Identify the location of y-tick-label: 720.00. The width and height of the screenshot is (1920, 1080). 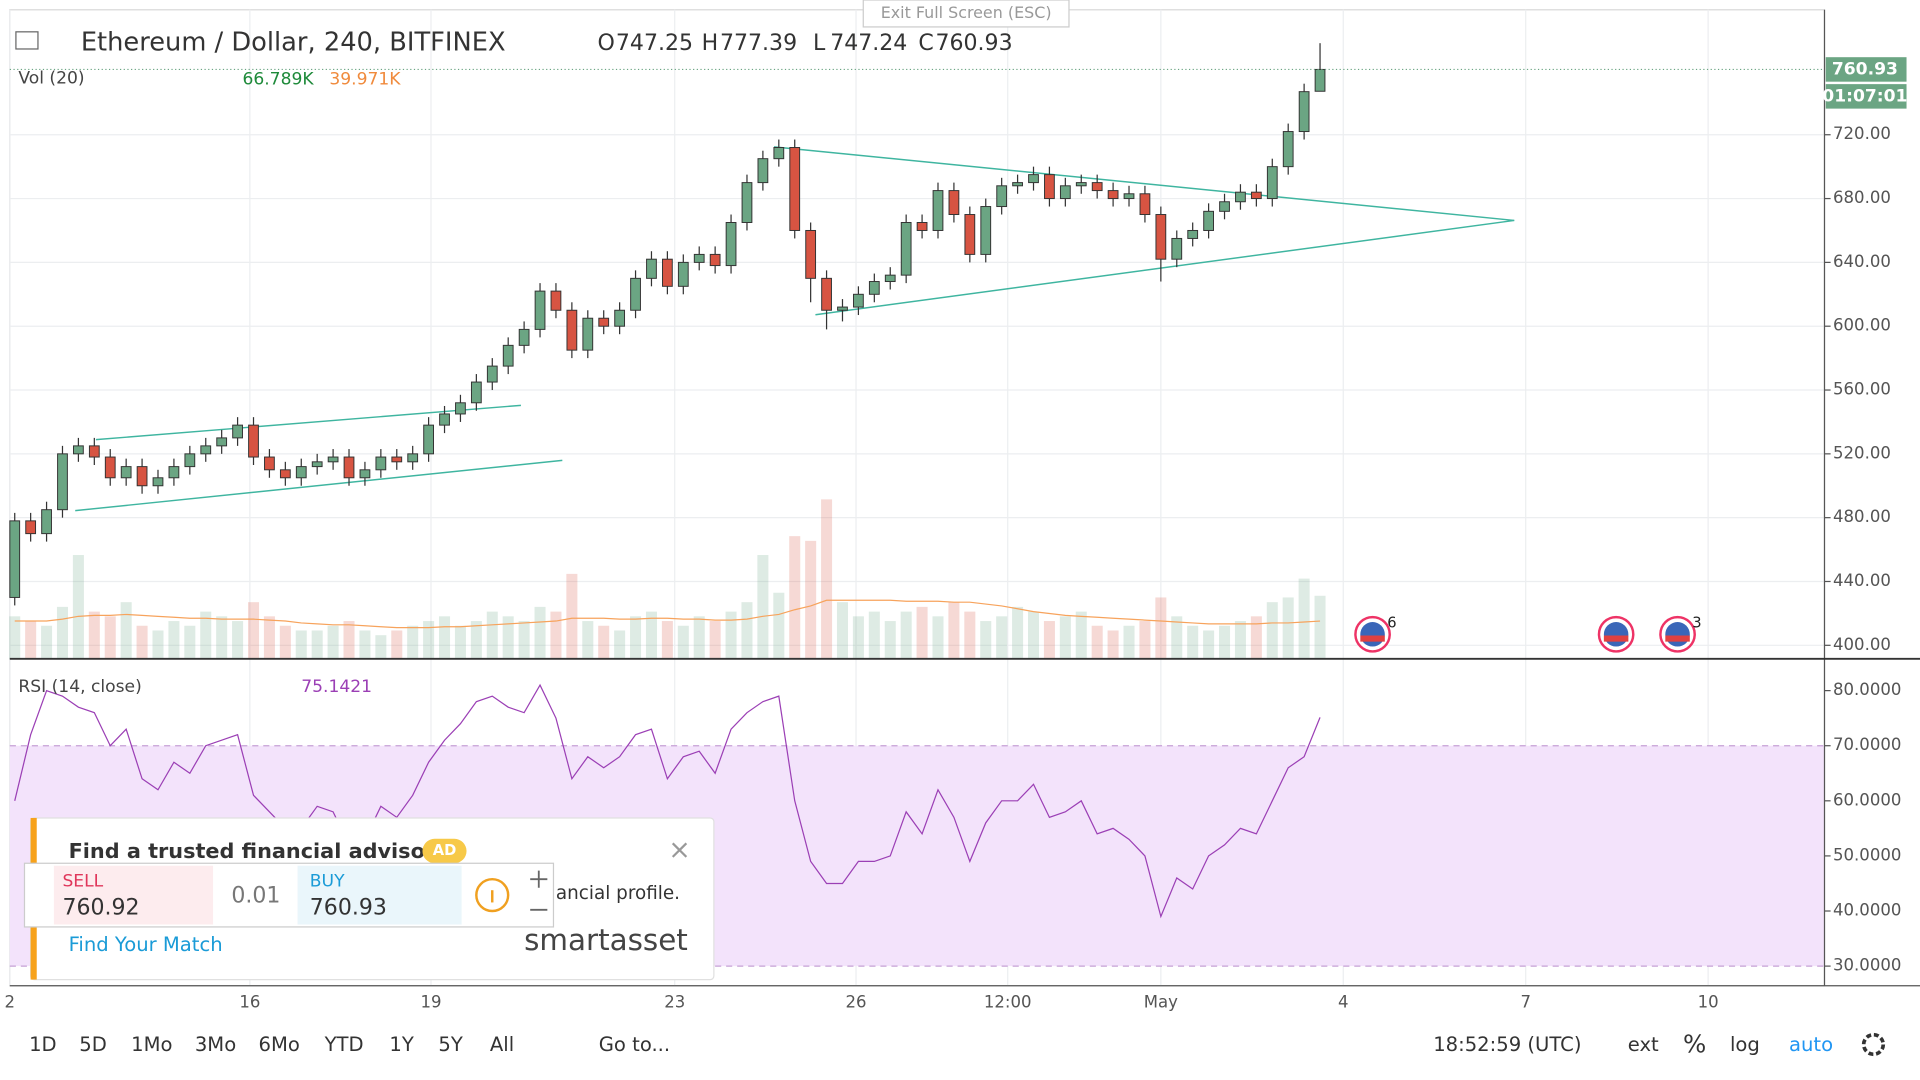
(1862, 133).